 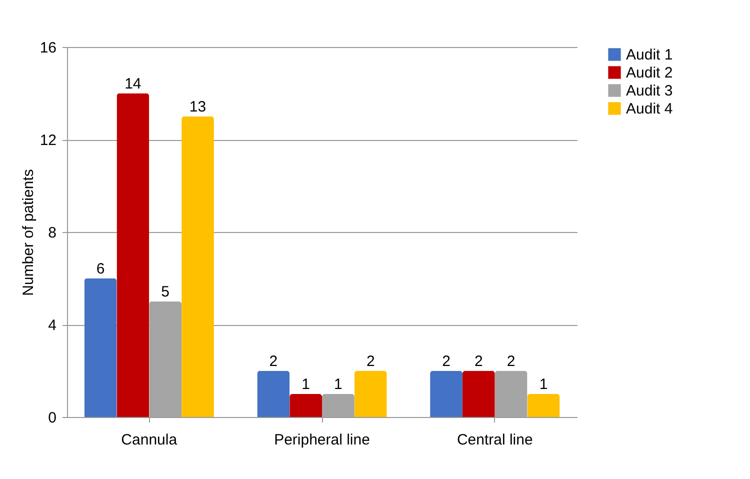 What do you see at coordinates (28, 232) in the screenshot?
I see `y-axis-title: Number of patients` at bounding box center [28, 232].